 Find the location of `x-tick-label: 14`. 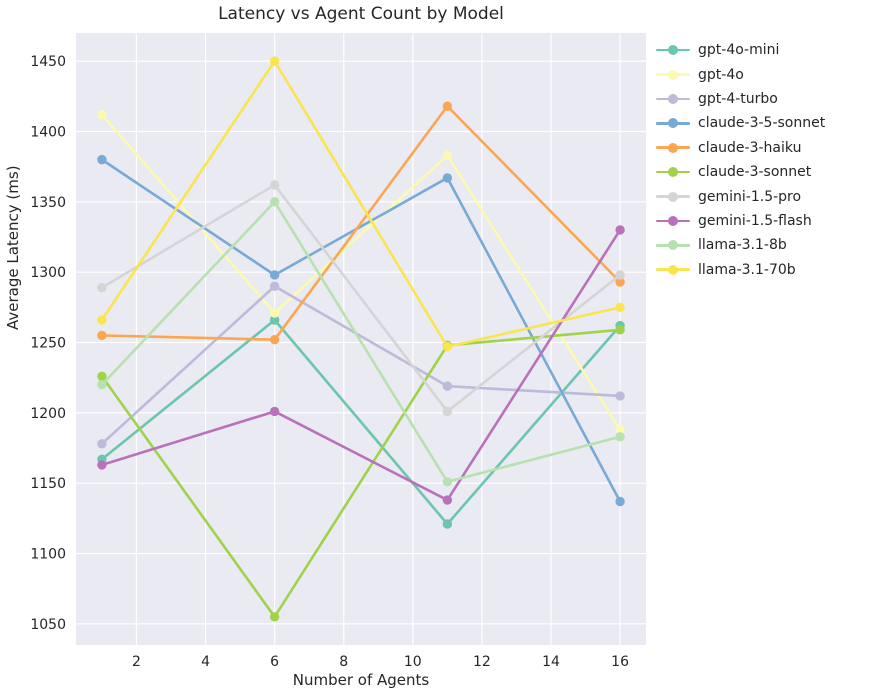

x-tick-label: 14 is located at coordinates (551, 662).